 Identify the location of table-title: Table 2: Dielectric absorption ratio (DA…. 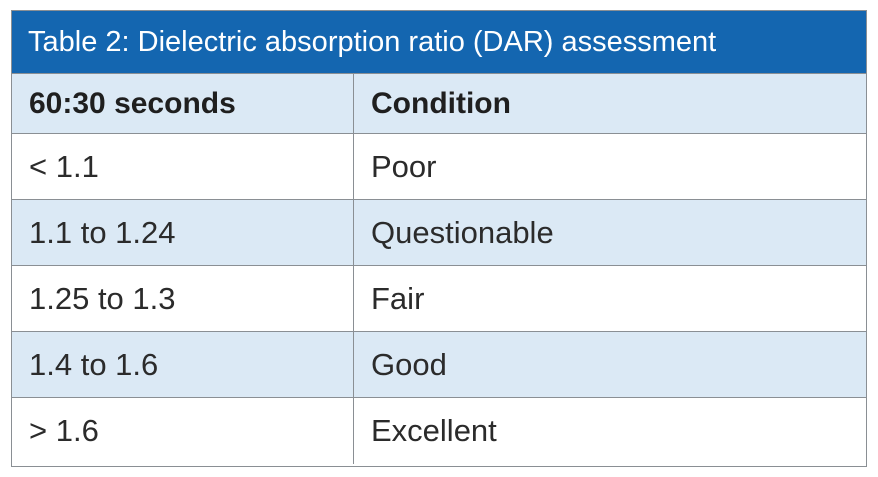
(439, 42).